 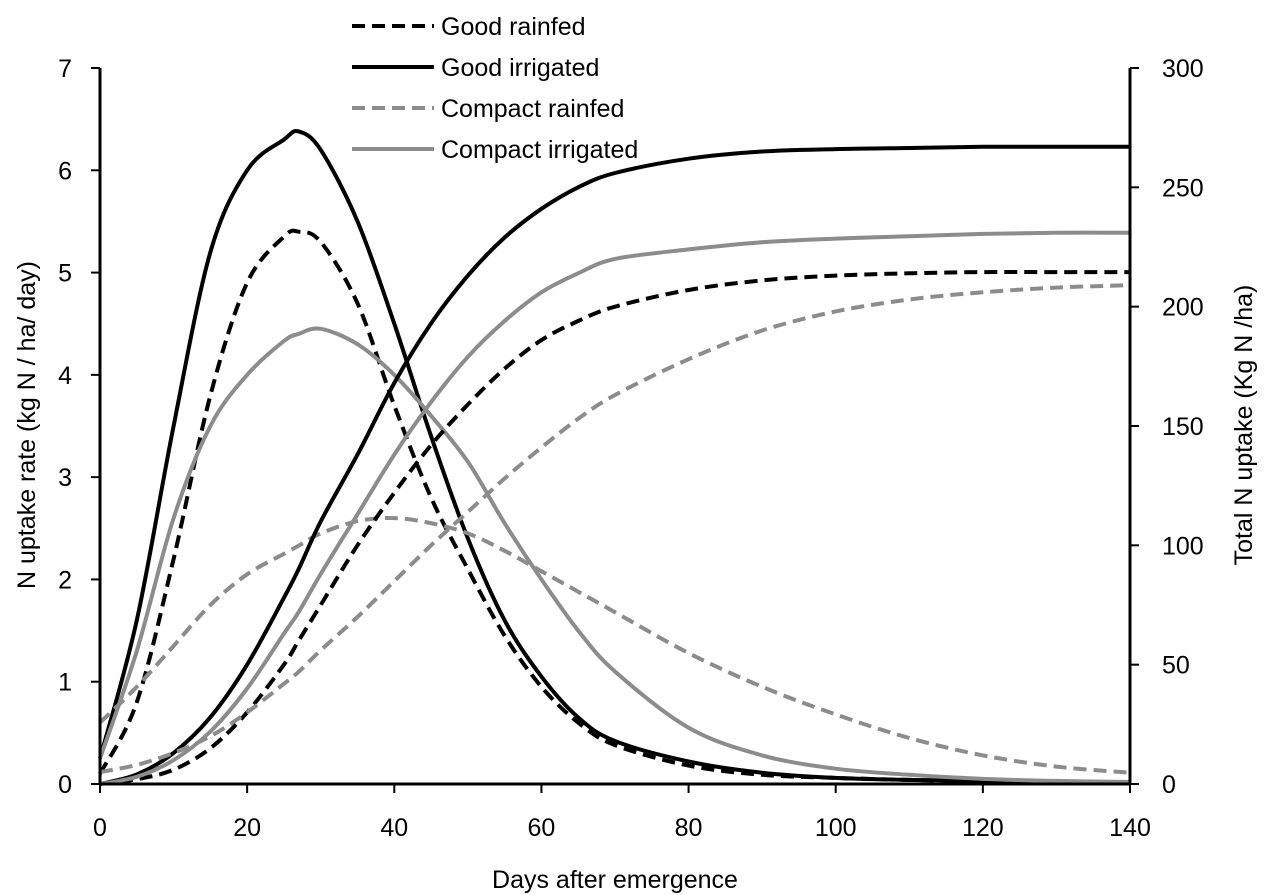 What do you see at coordinates (65, 785) in the screenshot?
I see `y-left-tick-label: 0` at bounding box center [65, 785].